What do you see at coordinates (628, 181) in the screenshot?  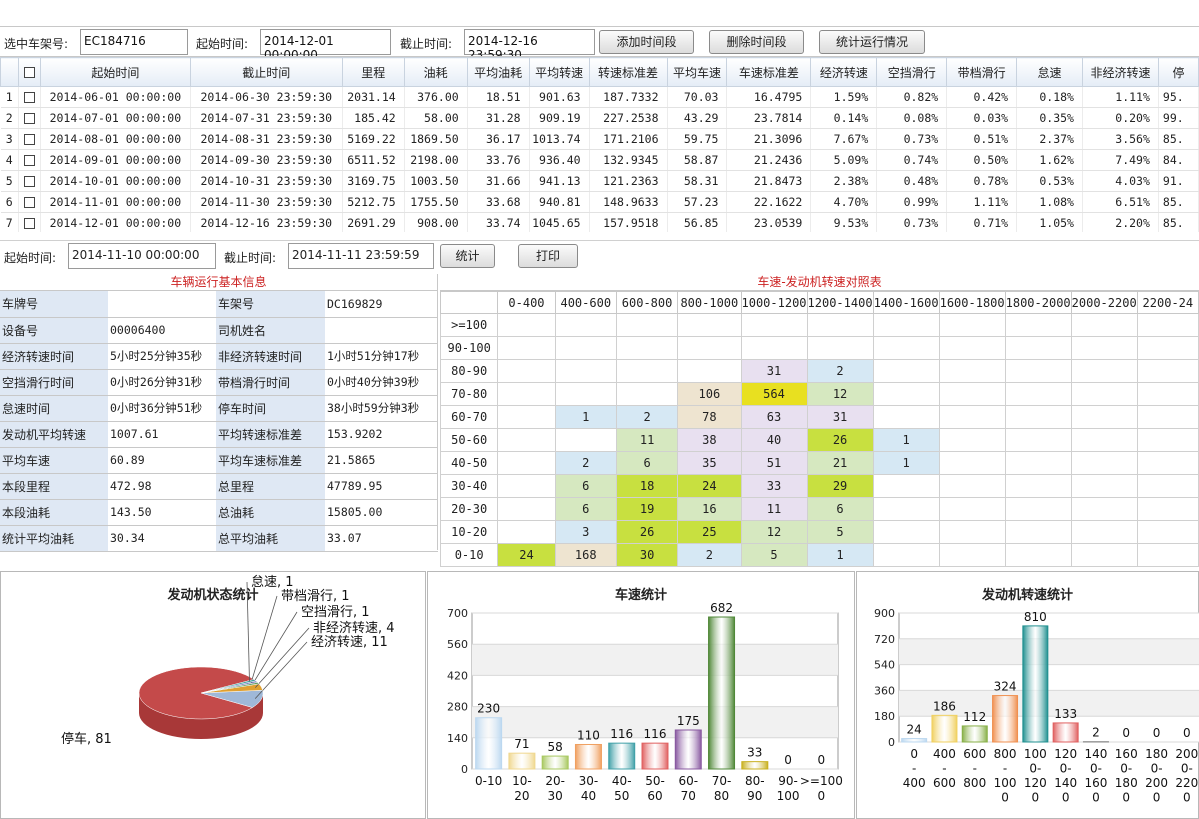 I see `table-cell: 121.2363` at bounding box center [628, 181].